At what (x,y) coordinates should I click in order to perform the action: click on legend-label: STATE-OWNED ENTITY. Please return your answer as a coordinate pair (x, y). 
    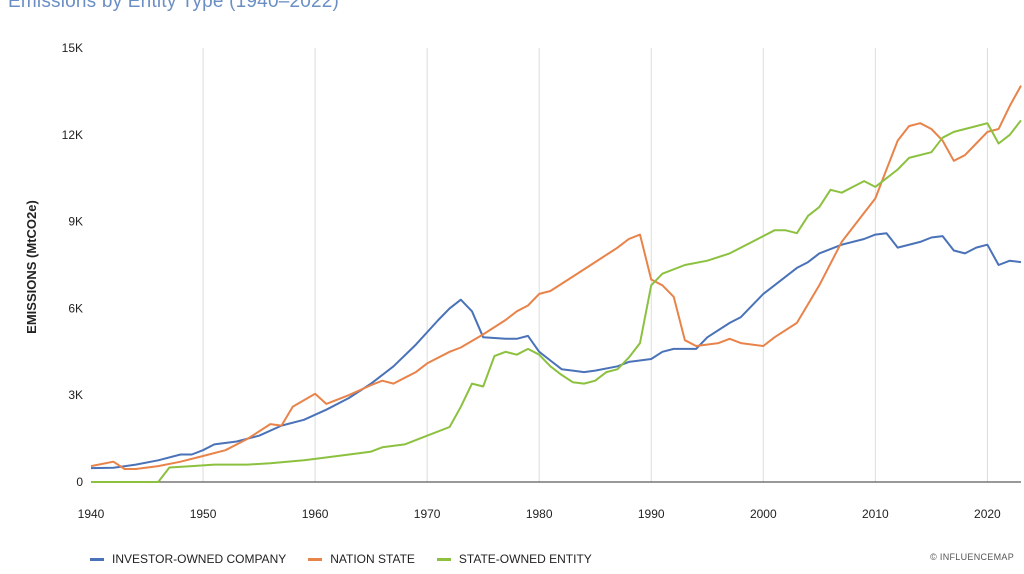
    Looking at the image, I should click on (525, 559).